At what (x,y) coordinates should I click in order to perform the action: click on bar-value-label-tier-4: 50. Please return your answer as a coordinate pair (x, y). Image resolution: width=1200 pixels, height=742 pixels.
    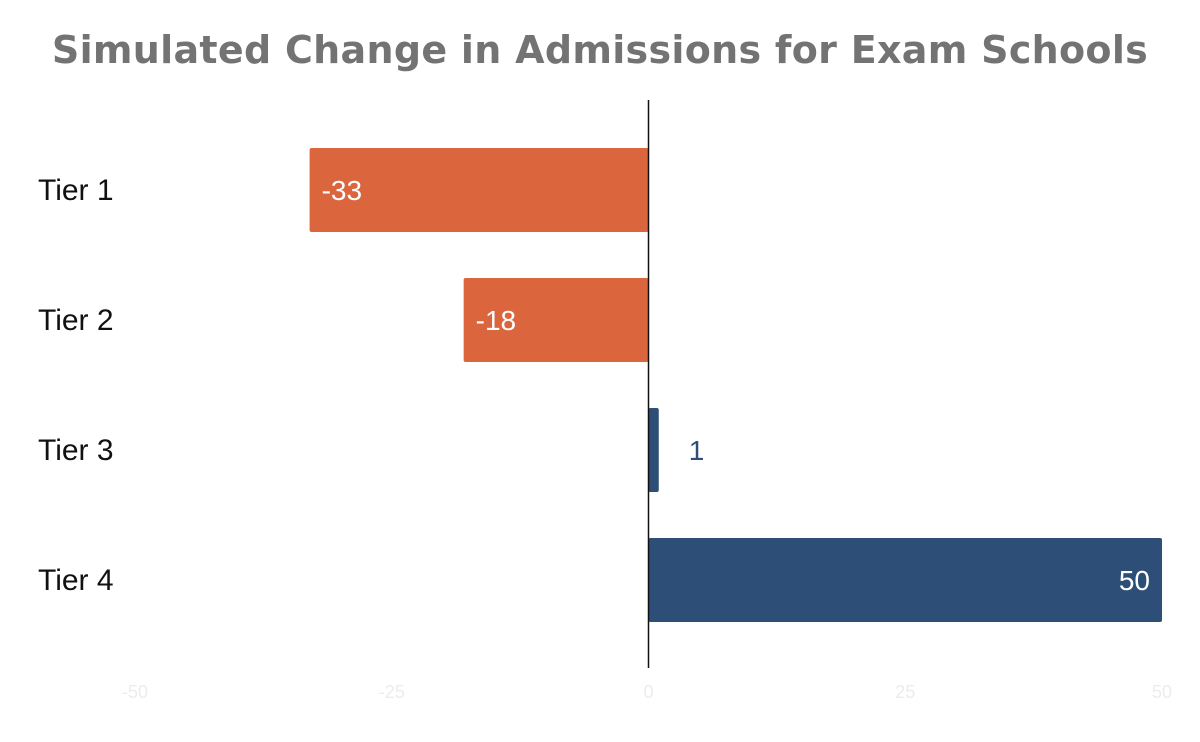
    Looking at the image, I should click on (1134, 580).